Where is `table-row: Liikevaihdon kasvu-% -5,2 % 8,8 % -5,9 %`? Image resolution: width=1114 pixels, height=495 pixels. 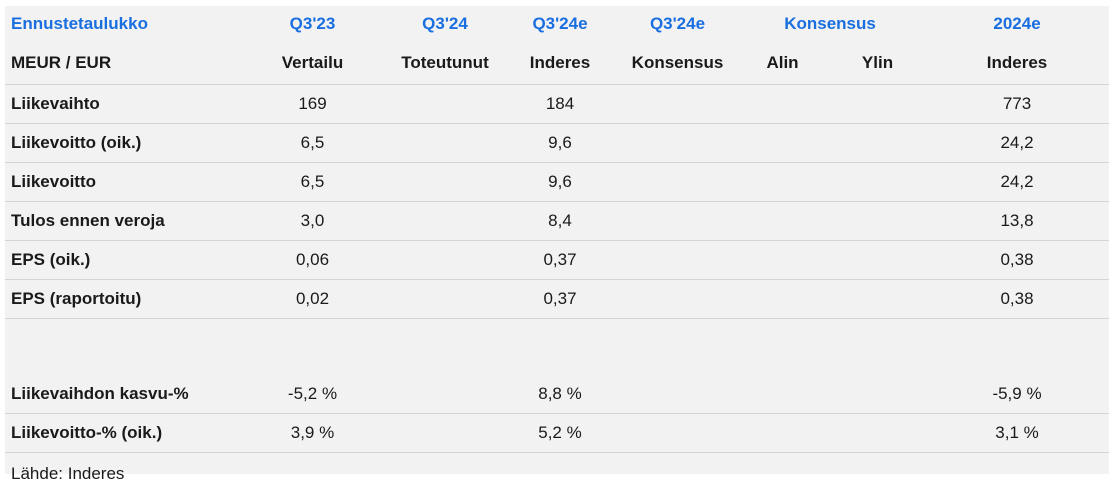
table-row: Liikevaihdon kasvu-% -5,2 % 8,8 % -5,9 % is located at coordinates (557, 394).